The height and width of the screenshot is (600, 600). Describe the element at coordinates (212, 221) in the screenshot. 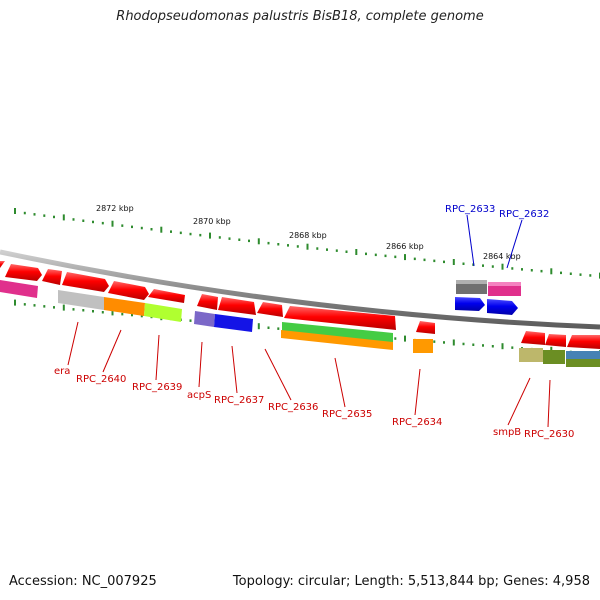

I see `scale-label-2870: 2870 kbp` at that location.